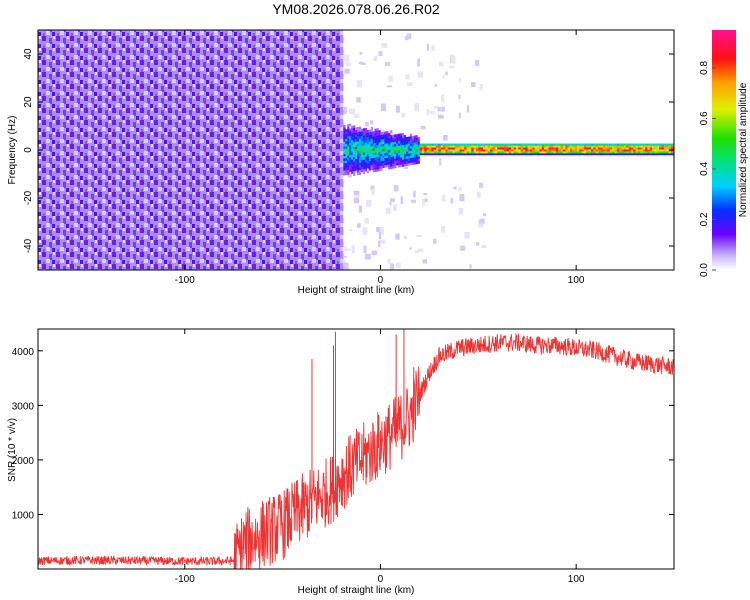 This screenshot has height=600, width=750. Describe the element at coordinates (704, 219) in the screenshot. I see `colorbar-tick-label: 0.2` at that location.